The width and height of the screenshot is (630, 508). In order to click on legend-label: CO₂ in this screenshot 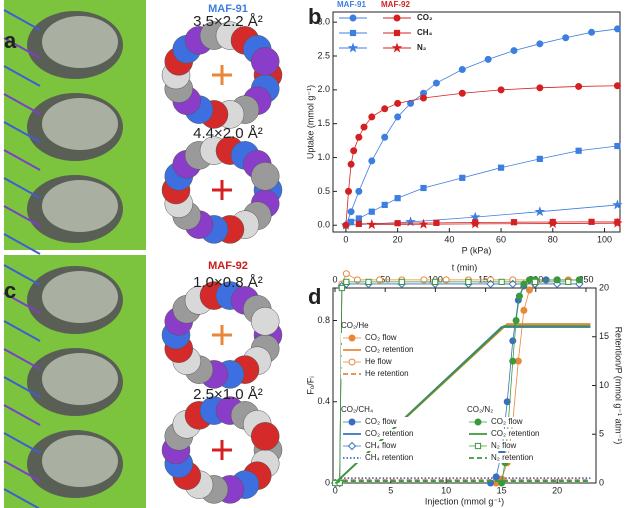, I will do `click(425, 17)`.